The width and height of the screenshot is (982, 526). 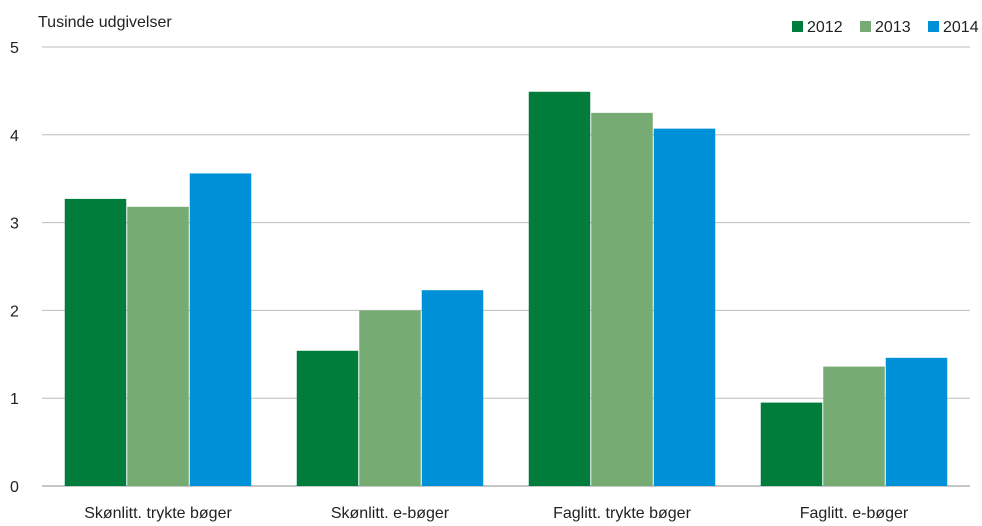 I want to click on y-tick-label: 1, so click(x=14, y=399).